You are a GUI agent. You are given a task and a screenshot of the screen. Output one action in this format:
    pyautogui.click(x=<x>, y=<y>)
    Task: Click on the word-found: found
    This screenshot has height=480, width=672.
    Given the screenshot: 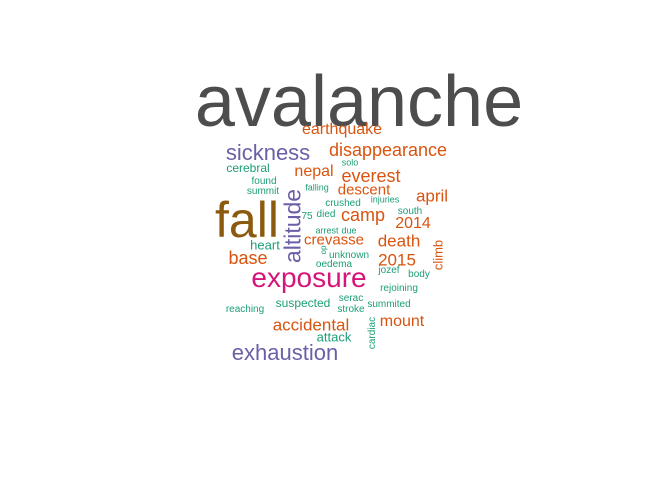 What is the action you would take?
    pyautogui.click(x=264, y=181)
    